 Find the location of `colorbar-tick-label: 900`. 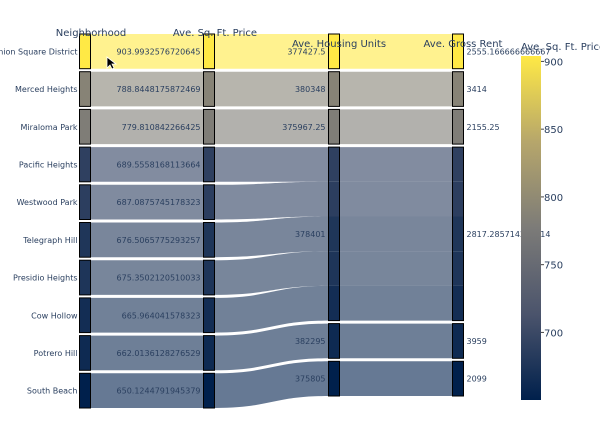

colorbar-tick-label: 900 is located at coordinates (553, 62).